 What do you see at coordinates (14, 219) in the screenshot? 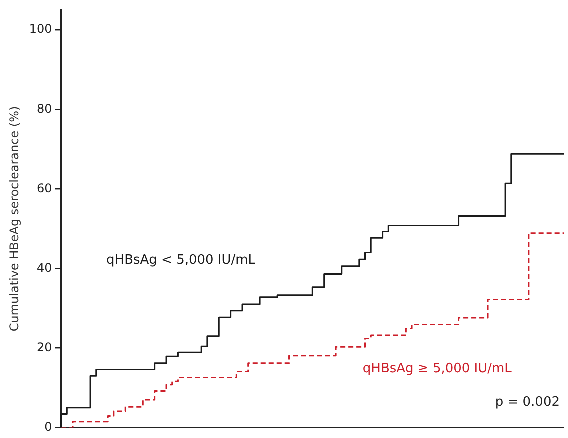
I see `y-axis-title: Cumulative HBeAg seroclearance (%)` at bounding box center [14, 219].